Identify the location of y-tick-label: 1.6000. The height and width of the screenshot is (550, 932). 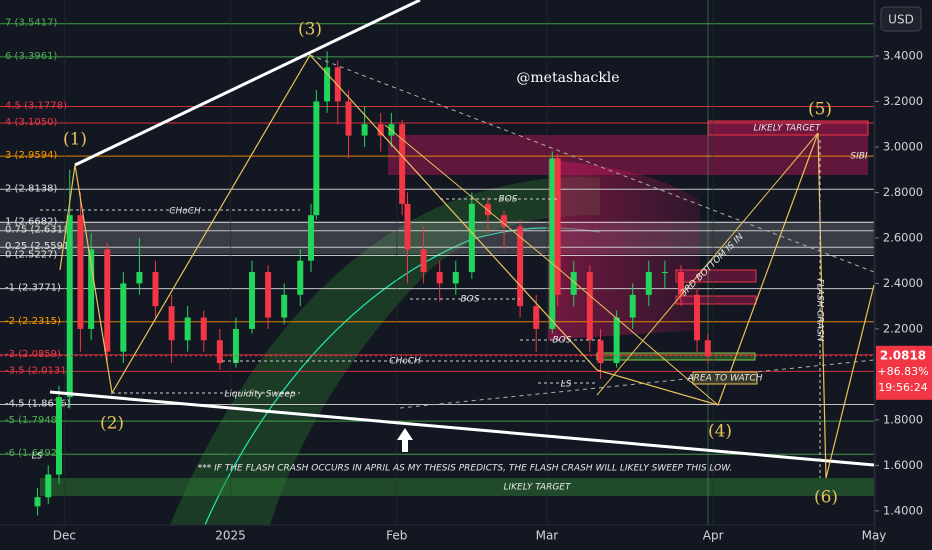
(903, 465).